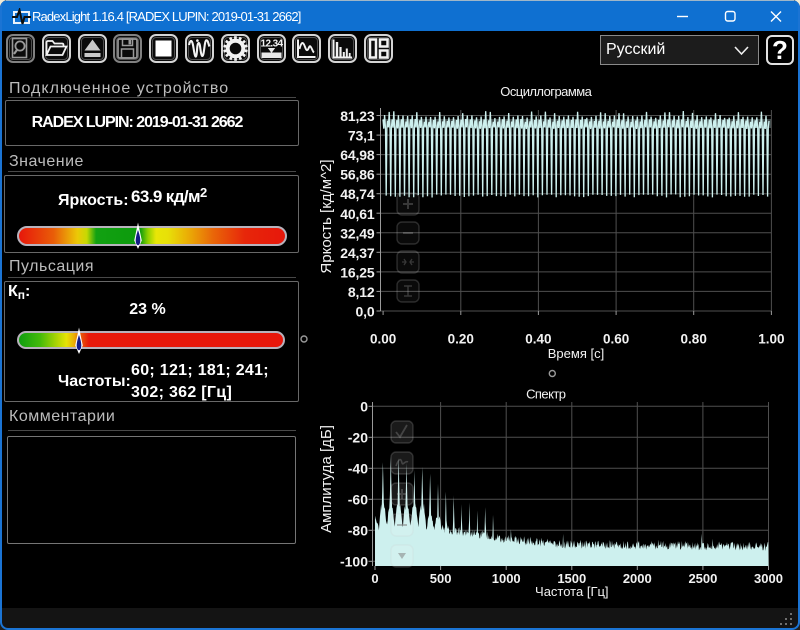 The height and width of the screenshot is (630, 800). Describe the element at coordinates (358, 437) in the screenshot. I see `svg-text: -20` at that location.